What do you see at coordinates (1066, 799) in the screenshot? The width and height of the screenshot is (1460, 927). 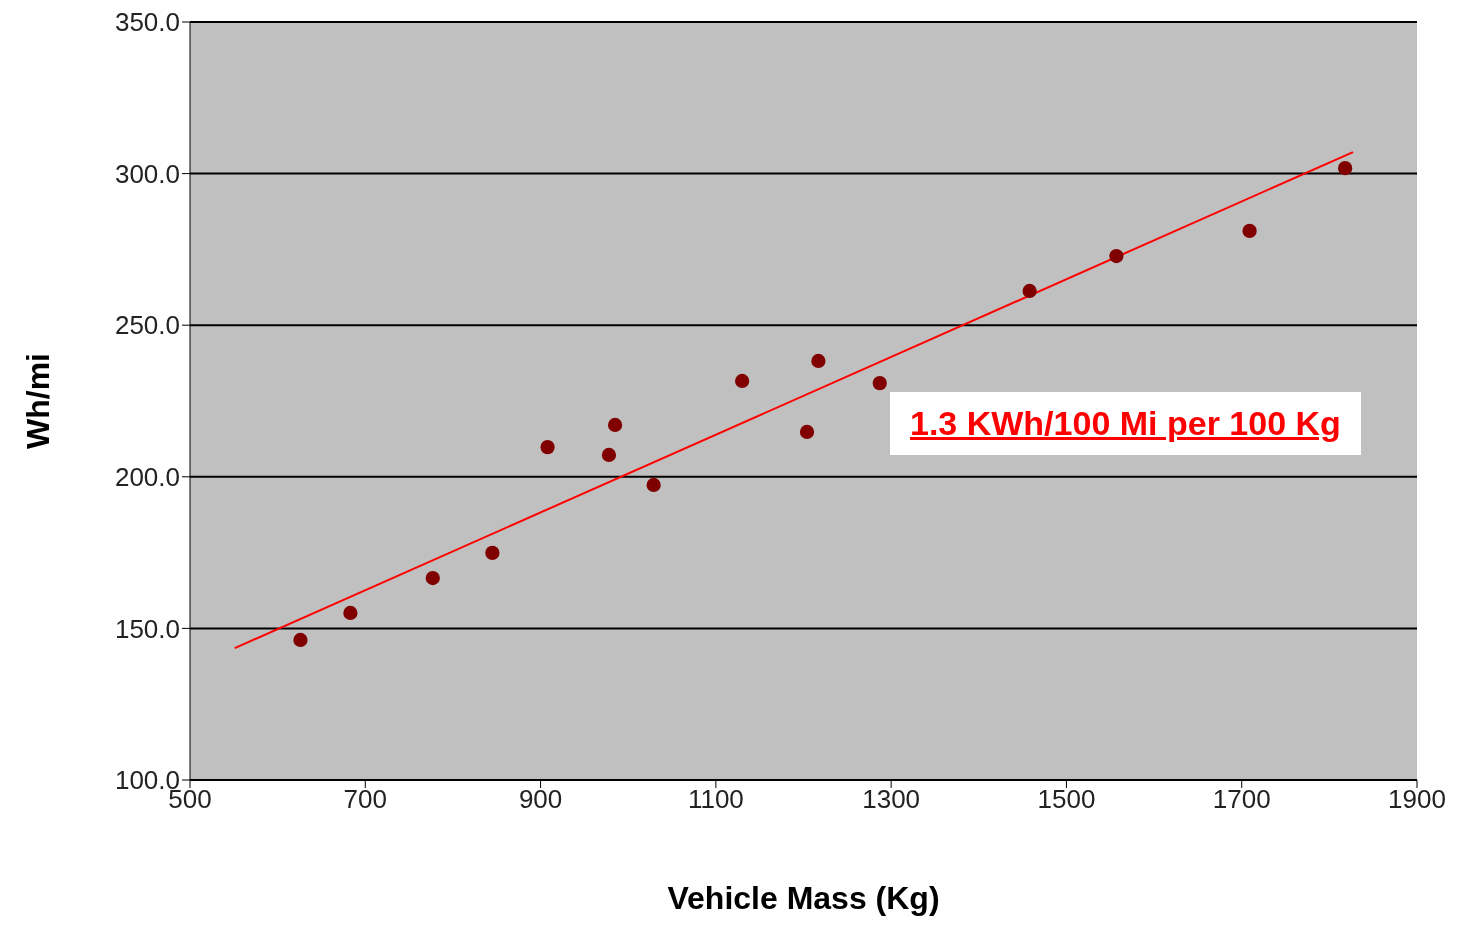 I see `x-tick-label: 1500` at bounding box center [1066, 799].